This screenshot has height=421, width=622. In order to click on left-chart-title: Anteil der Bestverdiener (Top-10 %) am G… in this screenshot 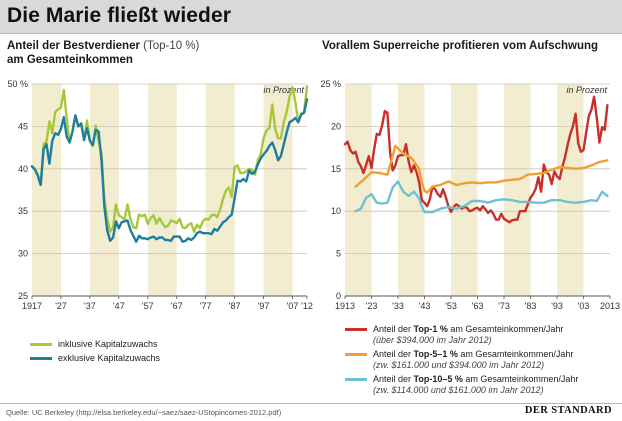, I will do `click(103, 53)`.